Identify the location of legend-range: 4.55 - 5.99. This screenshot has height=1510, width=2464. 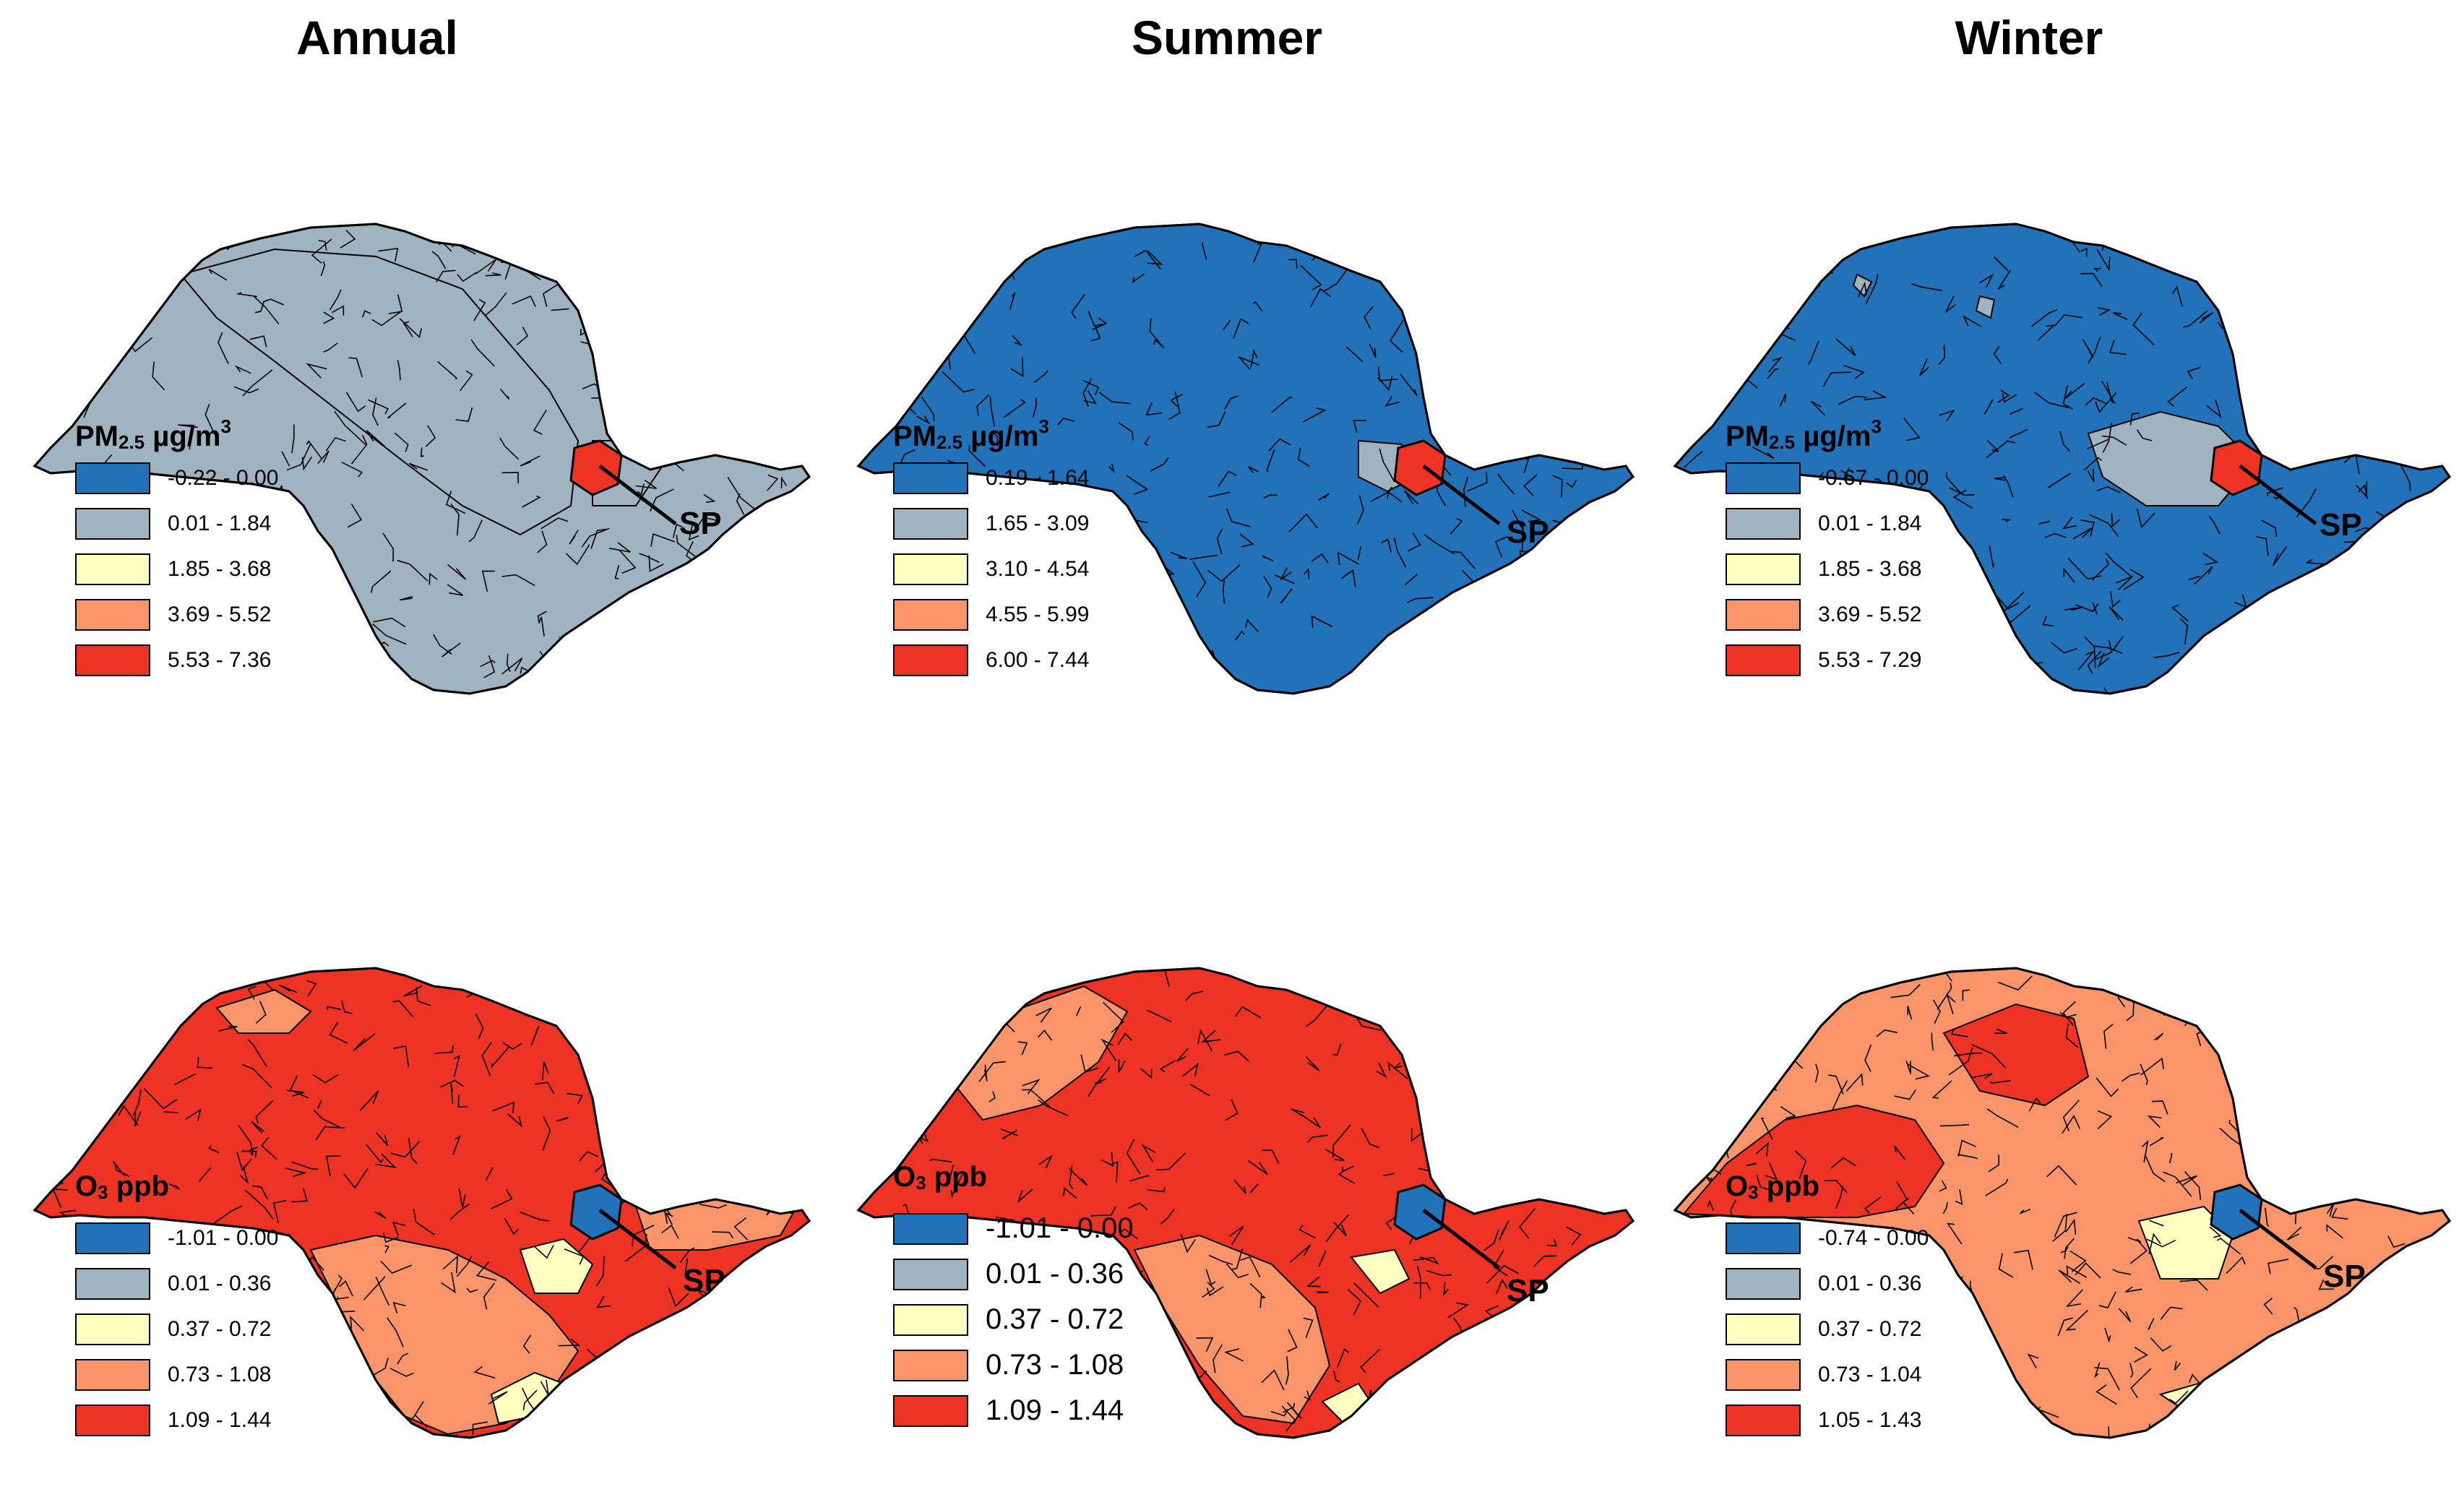
(1038, 614).